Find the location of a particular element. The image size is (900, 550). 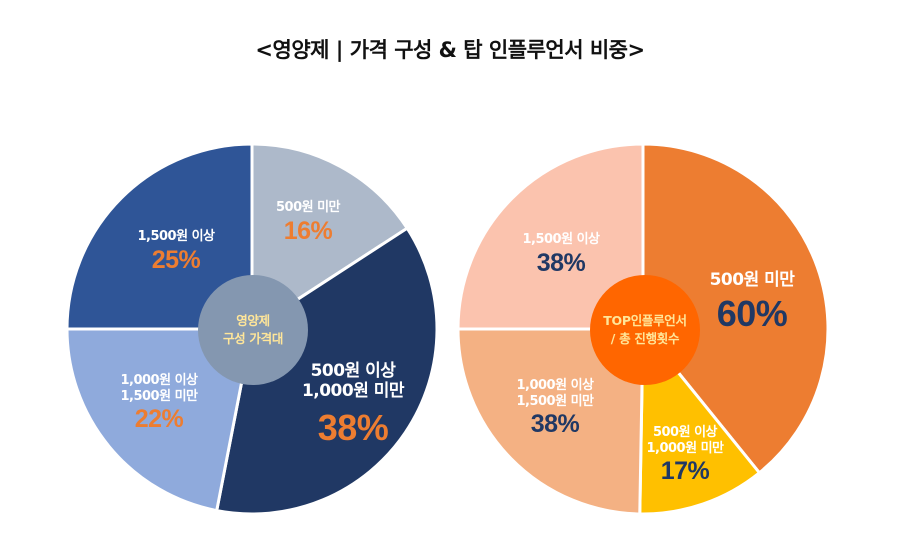

left-label-over-1500: 1,500원 이상 25% is located at coordinates (176, 251).